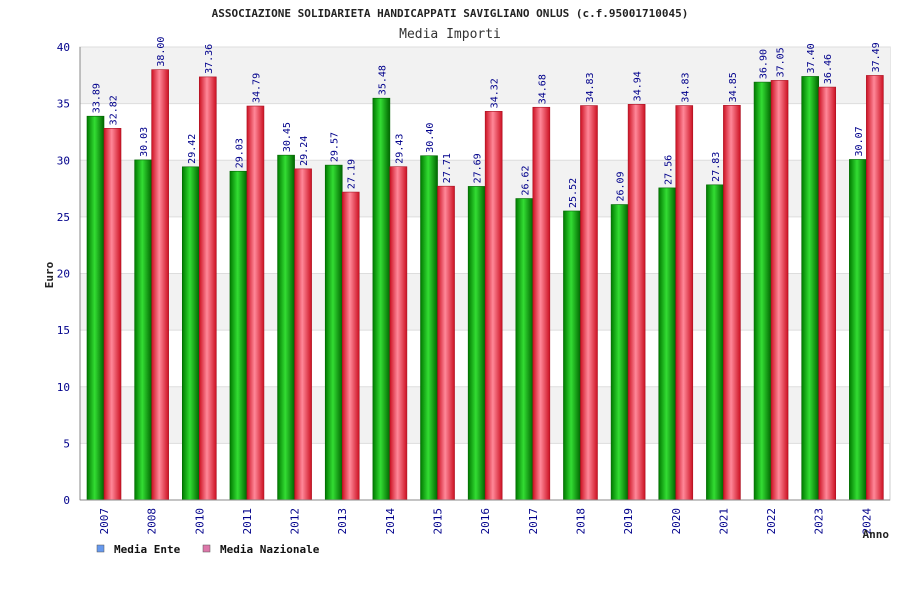 The width and height of the screenshot is (900, 600). I want to click on legend-swatch-media-ente, so click(100, 548).